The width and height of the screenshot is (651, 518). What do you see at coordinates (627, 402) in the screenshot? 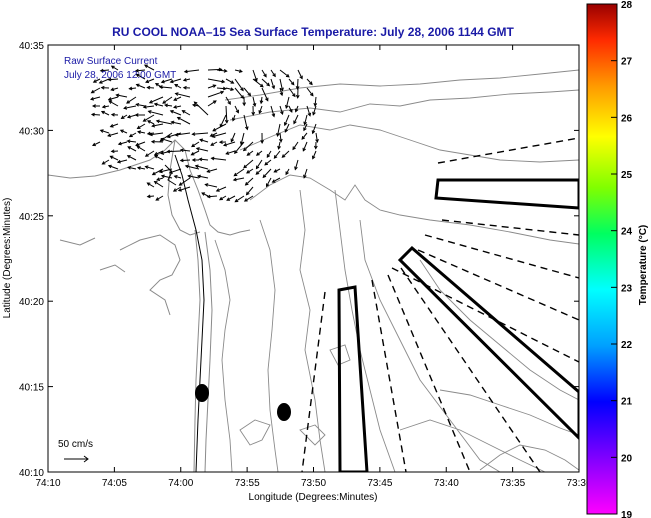
I see `colorbar-tick-label: 21` at bounding box center [627, 402].